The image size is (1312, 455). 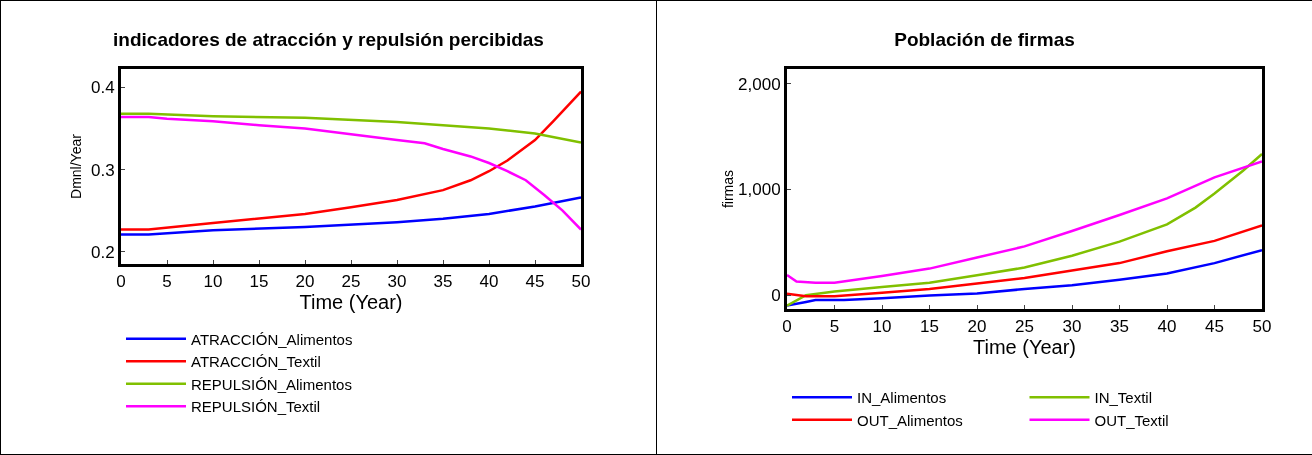 What do you see at coordinates (776, 296) in the screenshot?
I see `y-tick-label: 0` at bounding box center [776, 296].